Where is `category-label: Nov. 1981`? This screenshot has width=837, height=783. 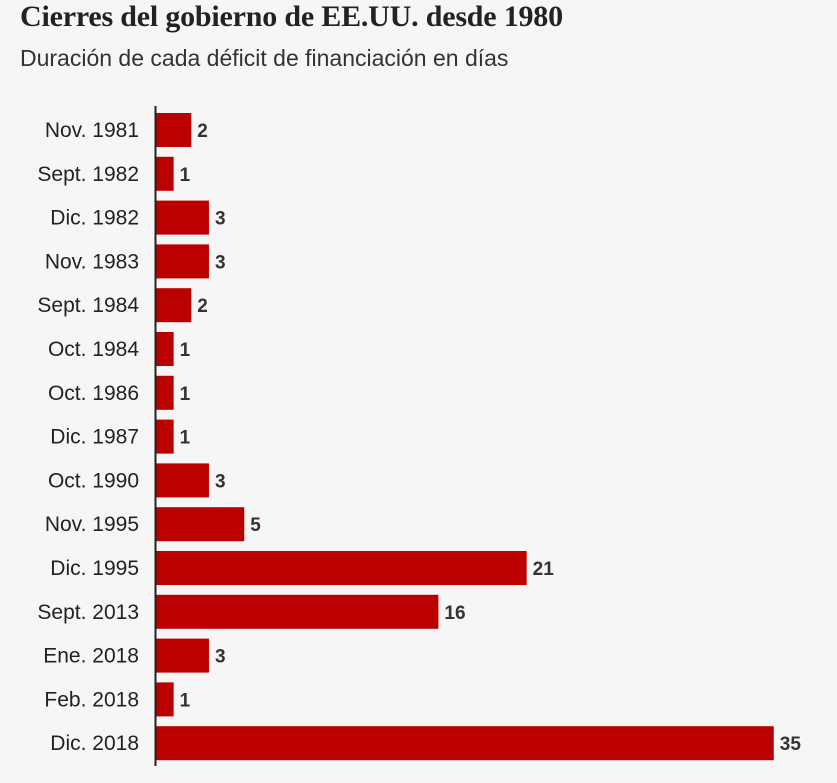 category-label: Nov. 1981 is located at coordinates (92, 130).